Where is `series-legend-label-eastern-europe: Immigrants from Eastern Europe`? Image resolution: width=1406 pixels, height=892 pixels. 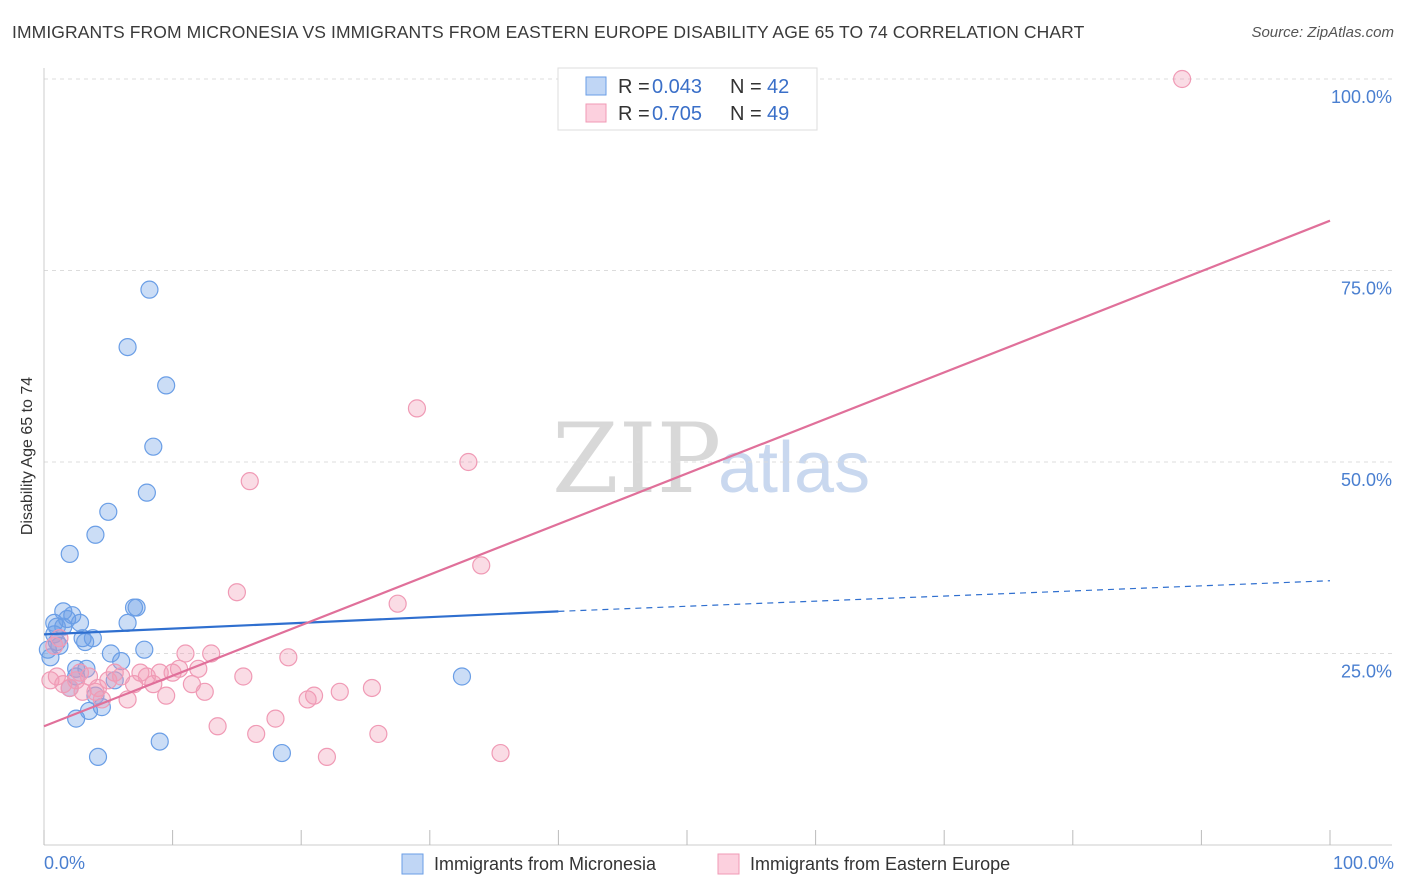
series-legend-label-eastern-europe: Immigrants from Eastern Europe is located at coordinates (880, 864).